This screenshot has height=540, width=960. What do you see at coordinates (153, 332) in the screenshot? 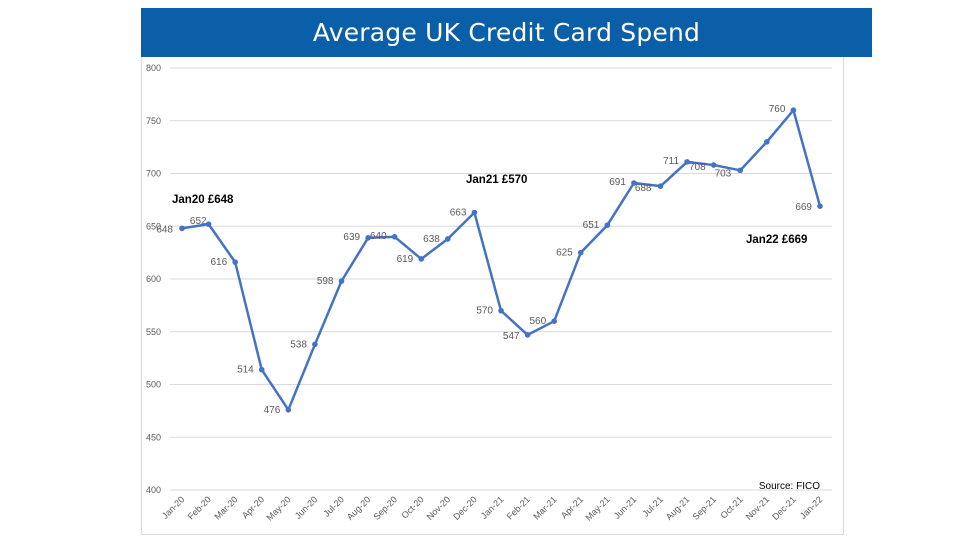
I see `y-tick-label: 550` at bounding box center [153, 332].